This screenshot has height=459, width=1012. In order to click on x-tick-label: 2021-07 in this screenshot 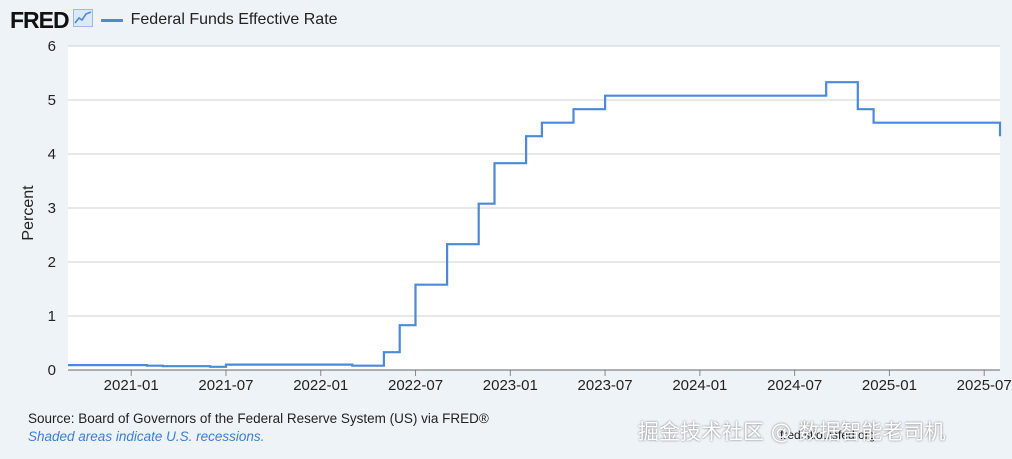, I will do `click(225, 385)`.